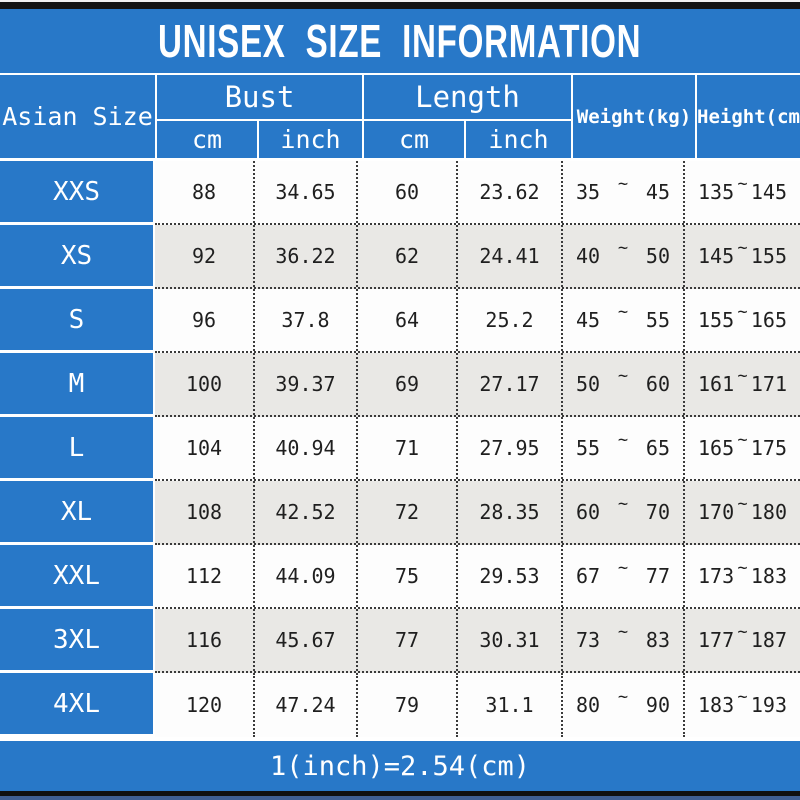 The width and height of the screenshot is (800, 800). Describe the element at coordinates (508, 512) in the screenshot. I see `length-inch-cell: 28.35` at that location.